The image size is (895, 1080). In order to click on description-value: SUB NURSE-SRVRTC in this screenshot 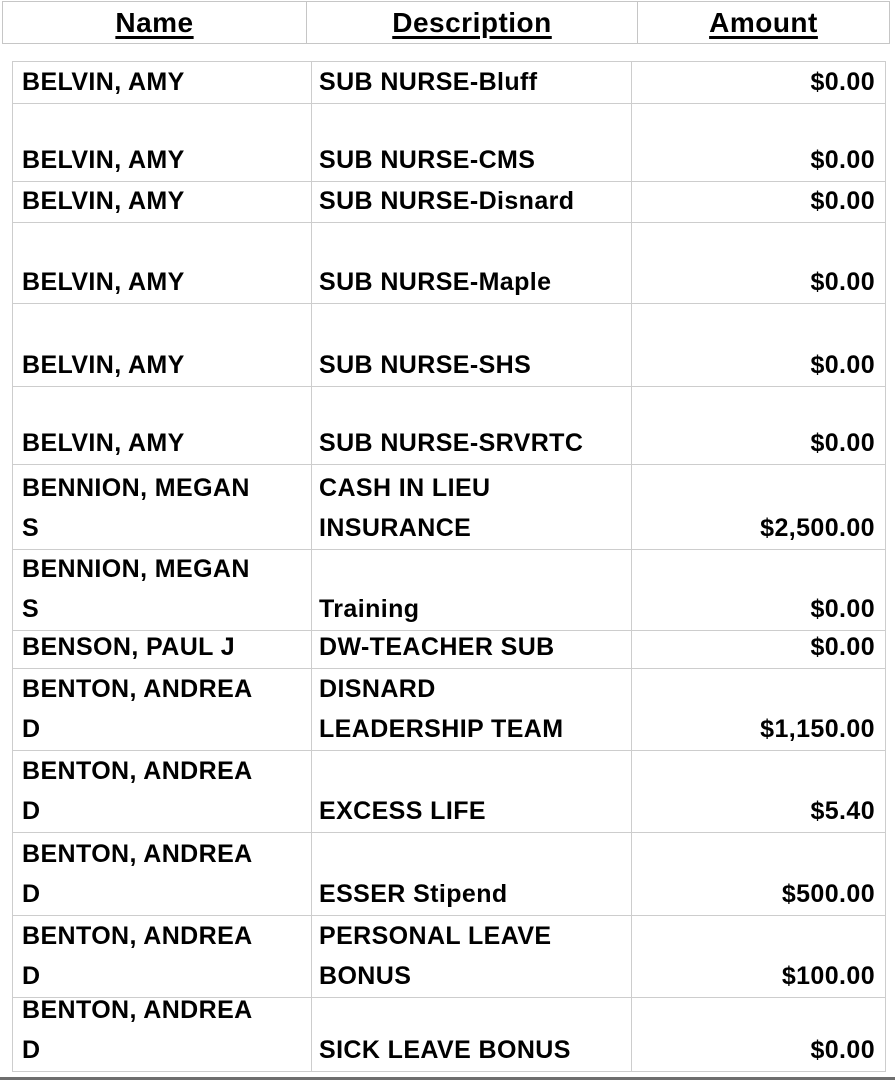, I will do `click(451, 443)`.